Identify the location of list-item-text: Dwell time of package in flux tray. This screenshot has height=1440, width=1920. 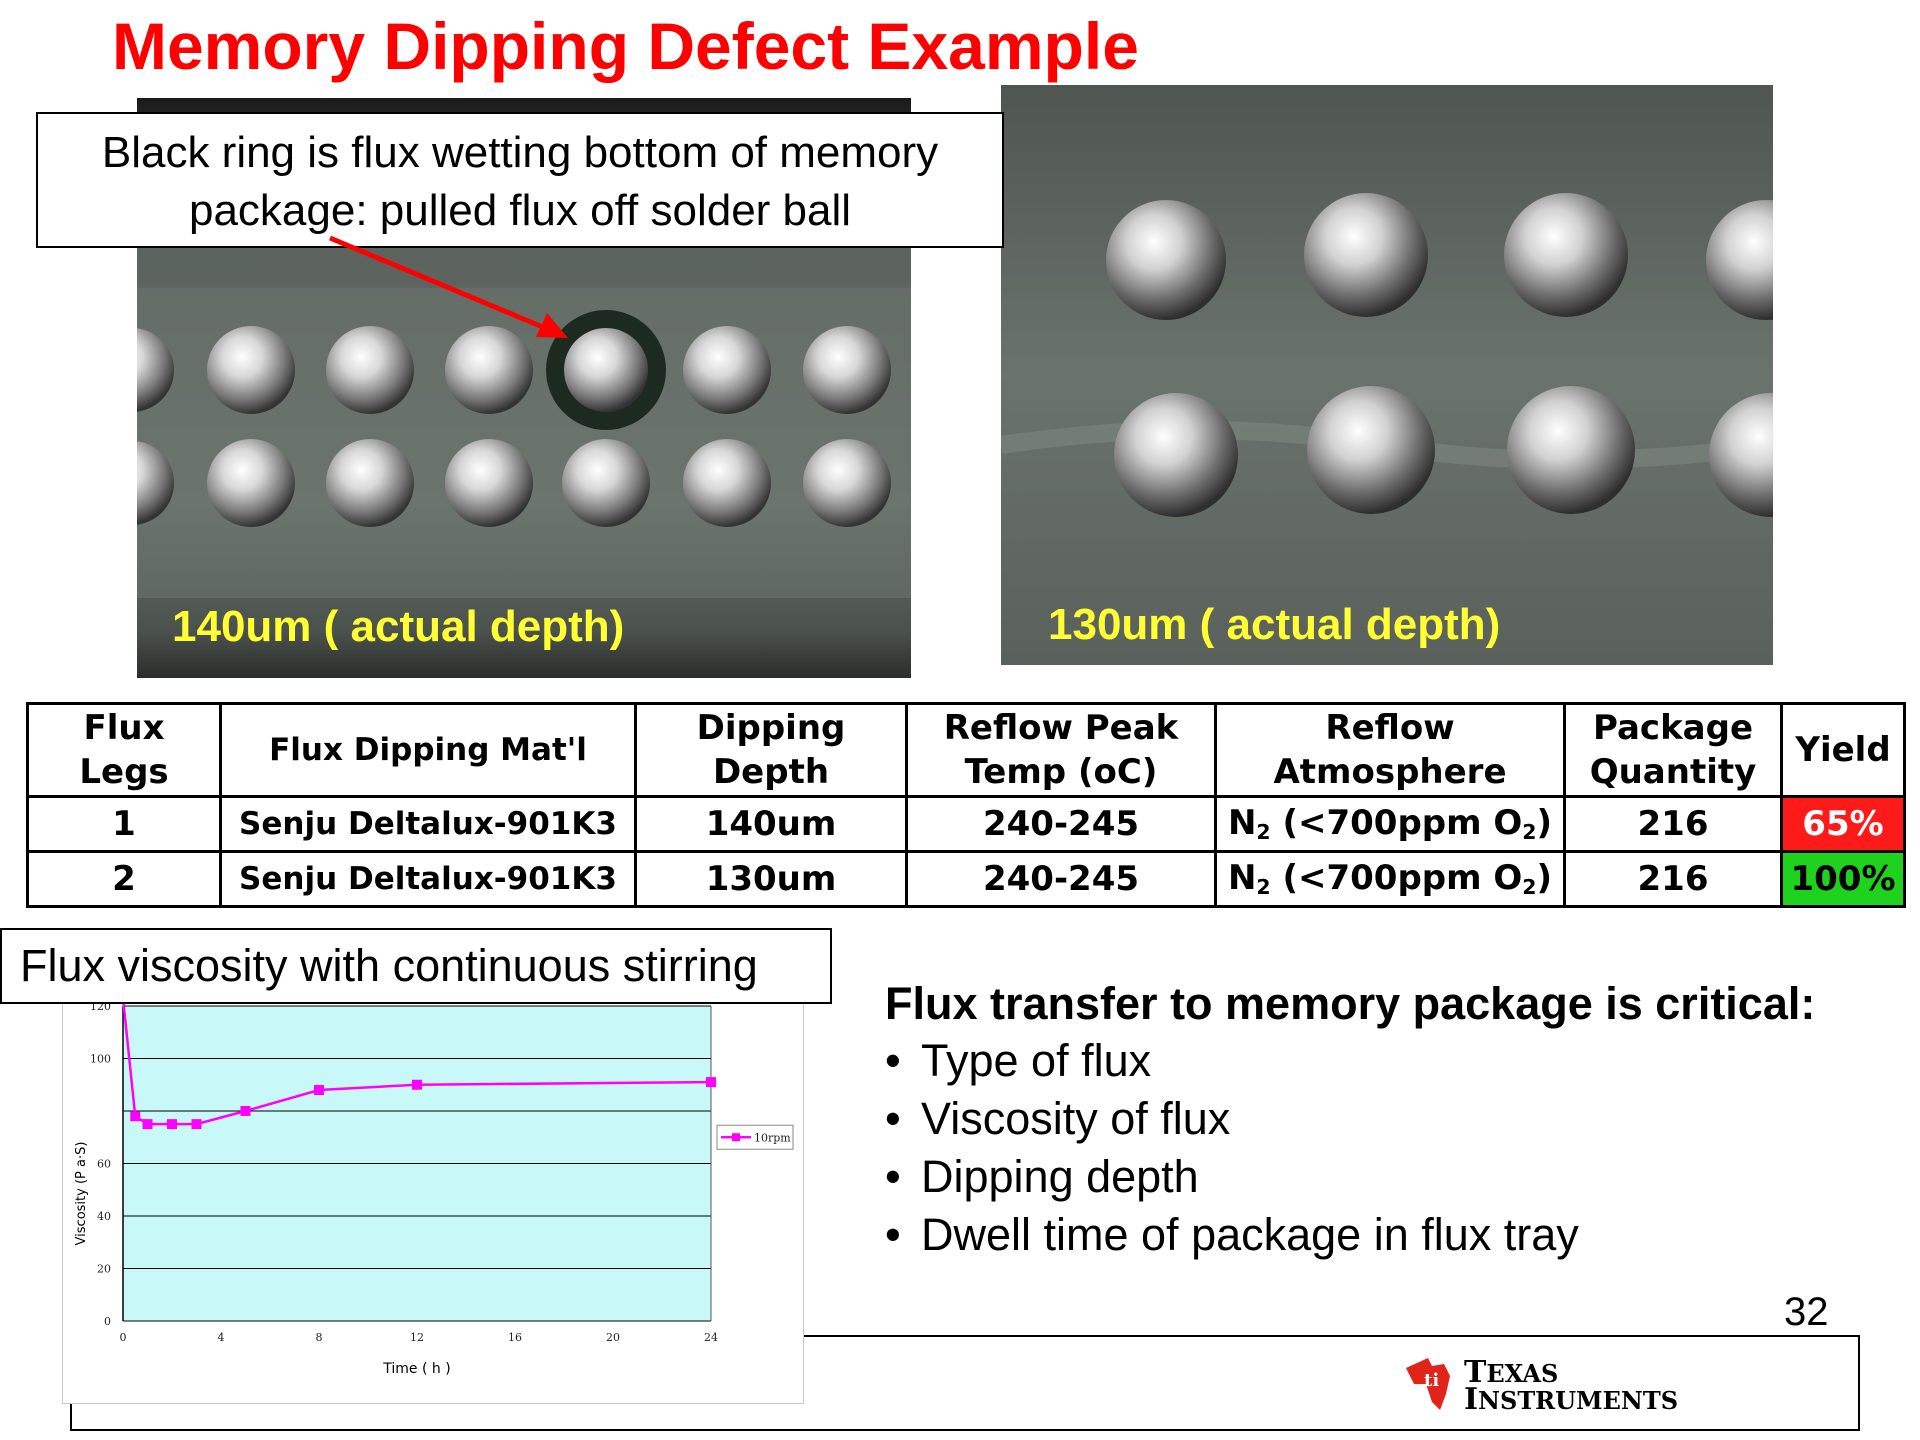
(1250, 1234).